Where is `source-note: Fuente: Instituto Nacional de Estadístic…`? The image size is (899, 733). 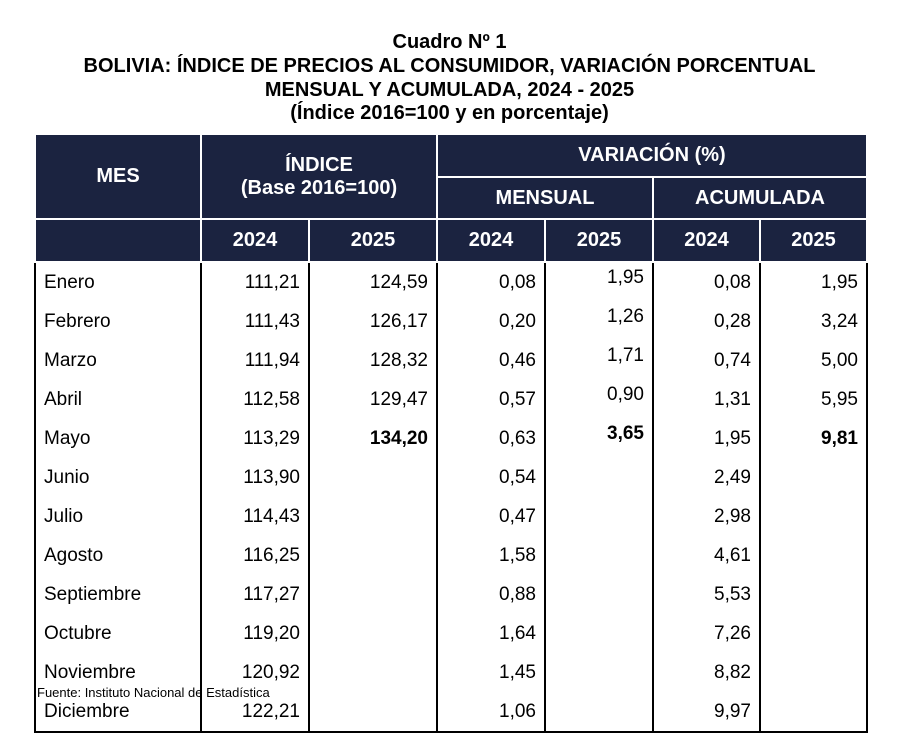
source-note: Fuente: Instituto Nacional de Estadístic… is located at coordinates (153, 692).